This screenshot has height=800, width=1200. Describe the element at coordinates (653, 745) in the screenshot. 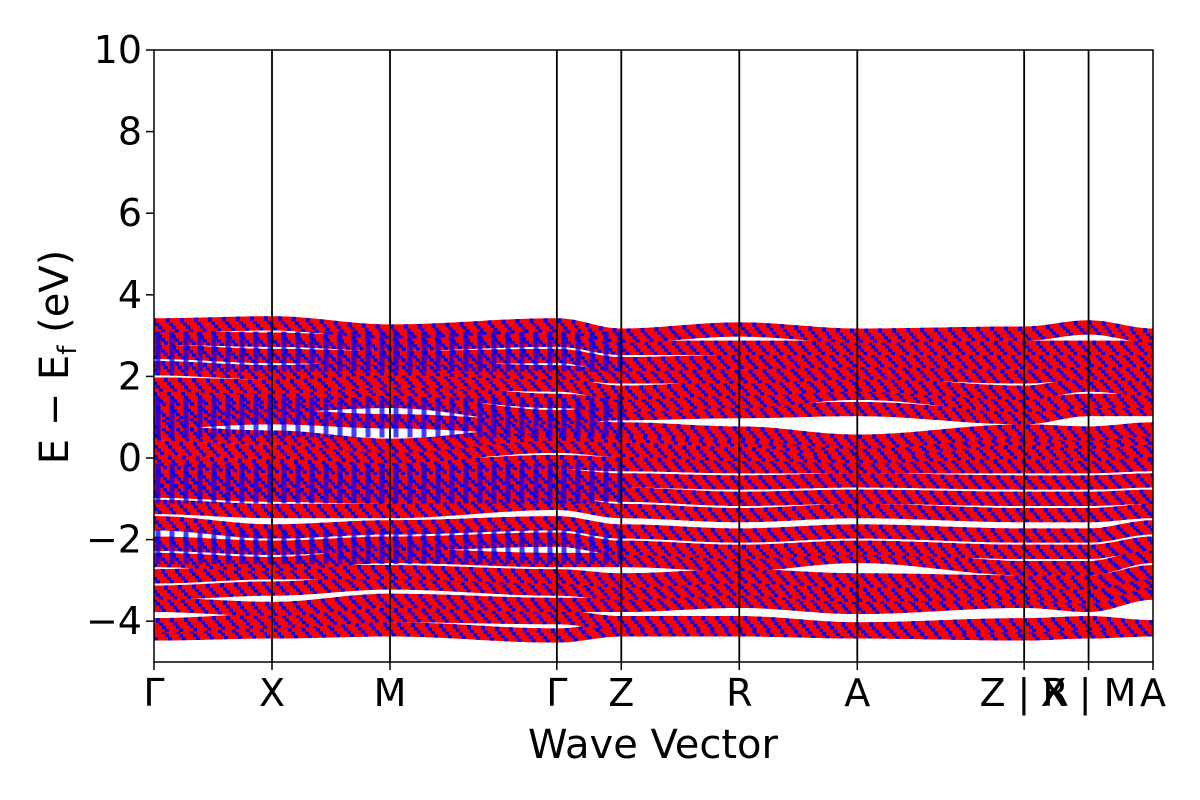

I see `x-axis-title: Wave Vector` at that location.